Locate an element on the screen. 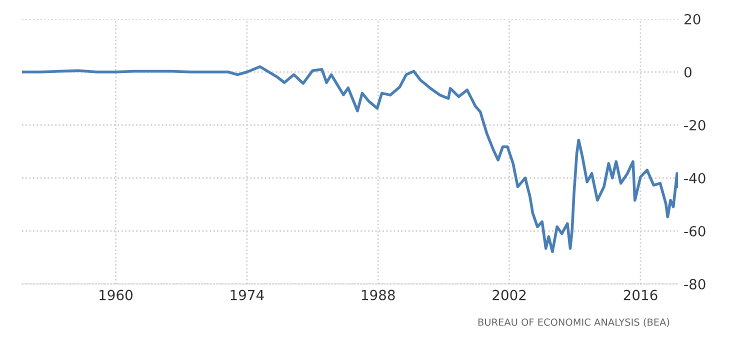 This screenshot has width=730, height=340. x-tick-label: 2002 is located at coordinates (509, 295).